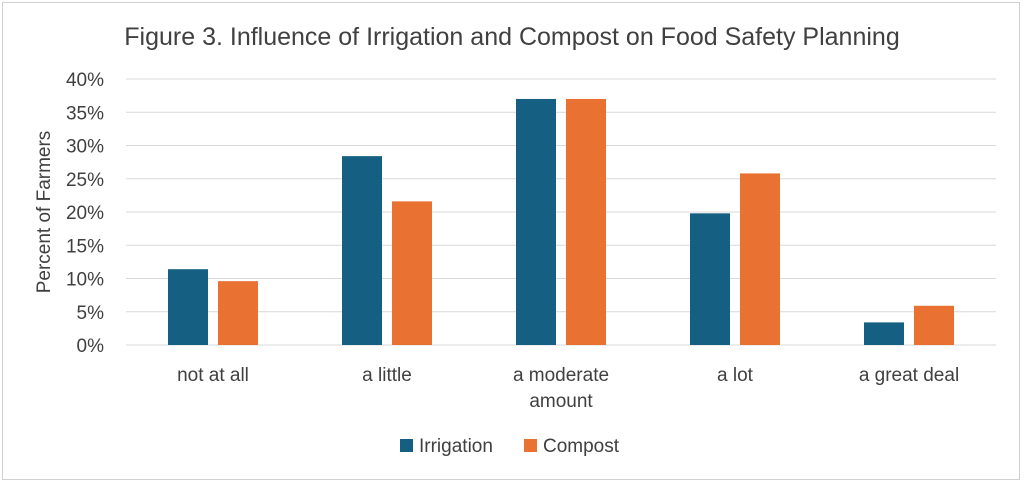  Describe the element at coordinates (581, 446) in the screenshot. I see `legend-label-compost: Compost` at that location.